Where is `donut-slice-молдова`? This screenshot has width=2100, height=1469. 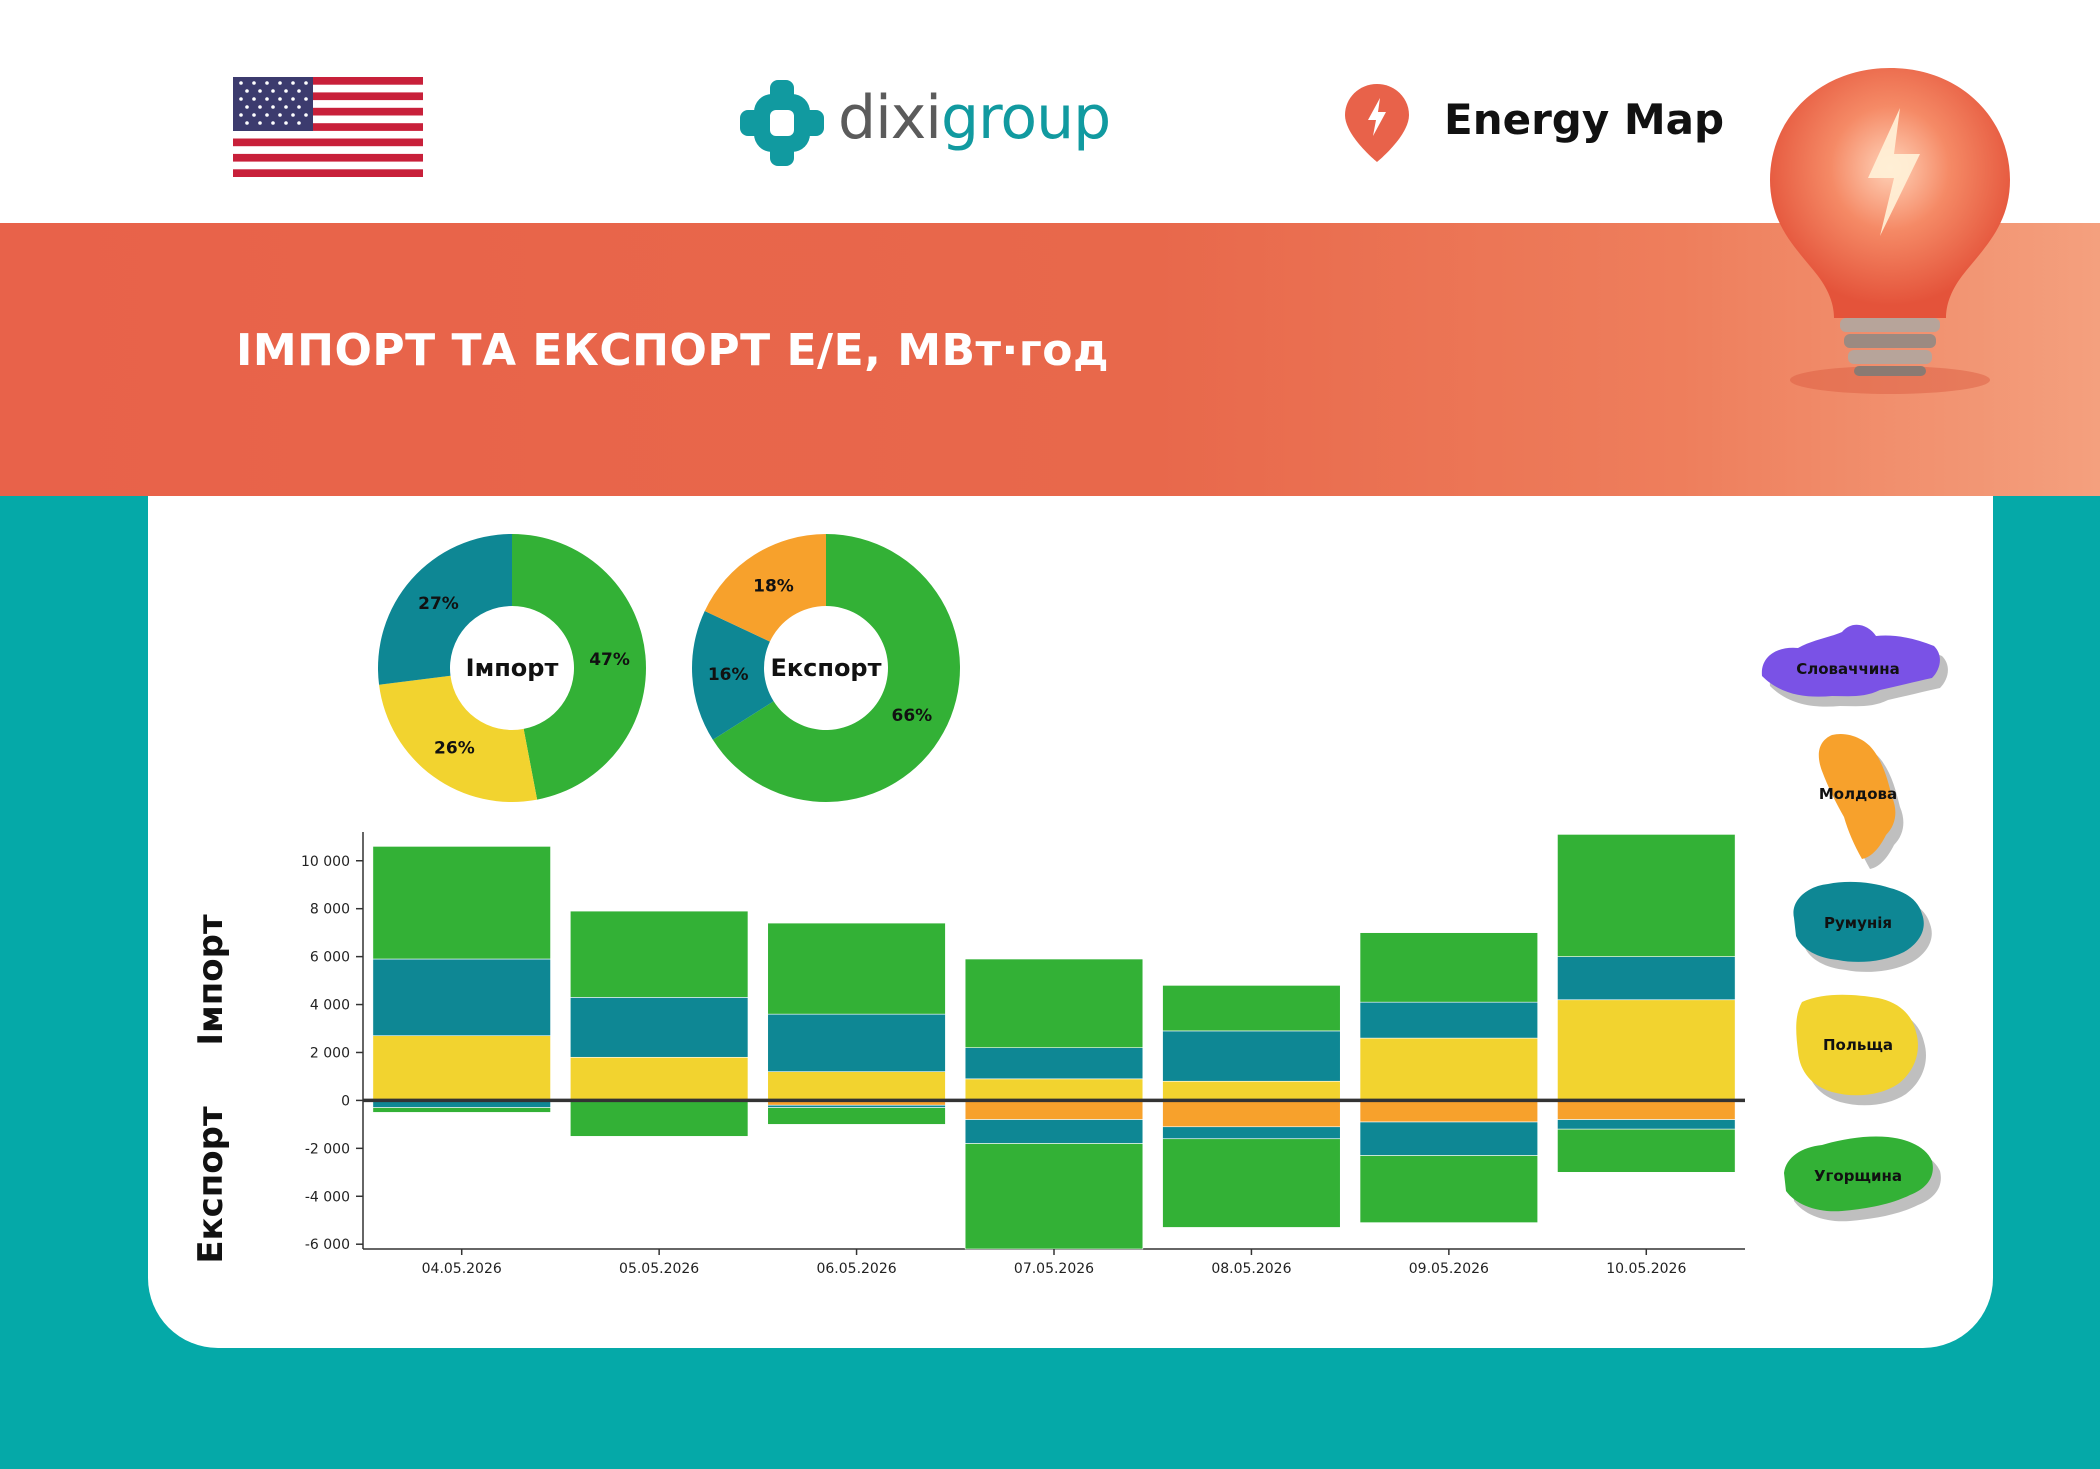 donut-slice-молдова is located at coordinates (765, 588).